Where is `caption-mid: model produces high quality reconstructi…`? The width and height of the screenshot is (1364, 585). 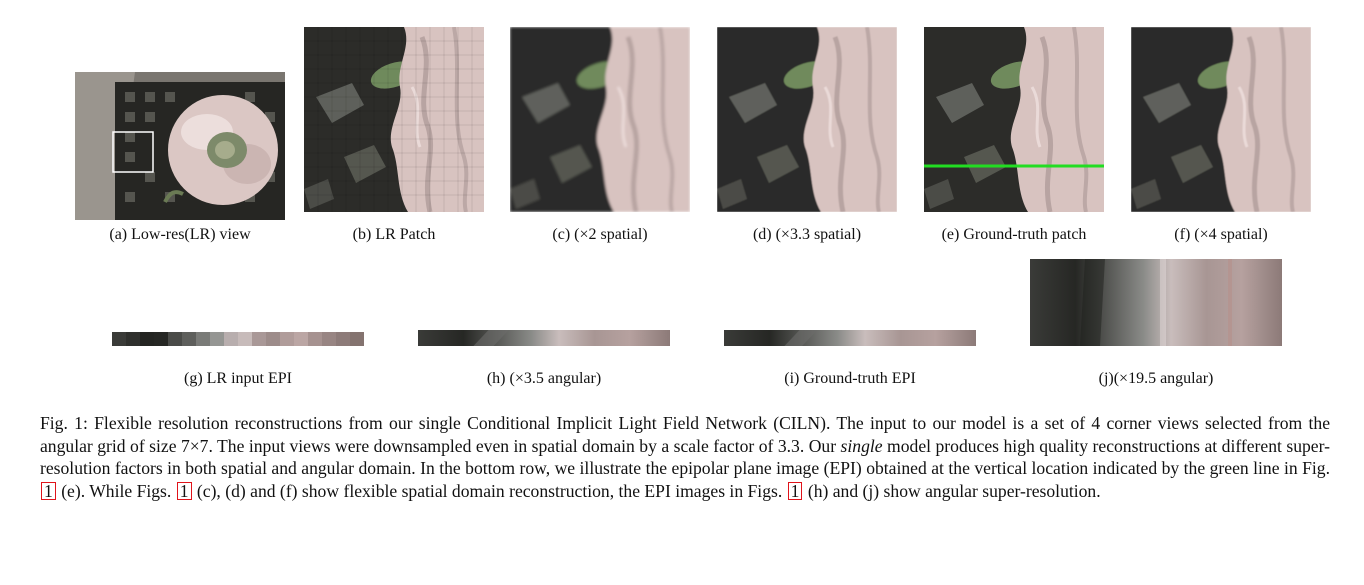
caption-mid: model produces high quality reconstructi… is located at coordinates (685, 457).